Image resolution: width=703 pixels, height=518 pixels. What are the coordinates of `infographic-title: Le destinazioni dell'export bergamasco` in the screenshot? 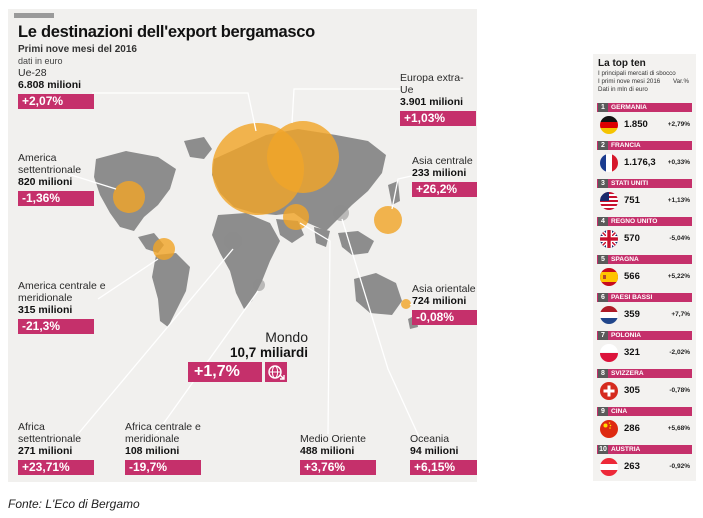 It's located at (166, 32).